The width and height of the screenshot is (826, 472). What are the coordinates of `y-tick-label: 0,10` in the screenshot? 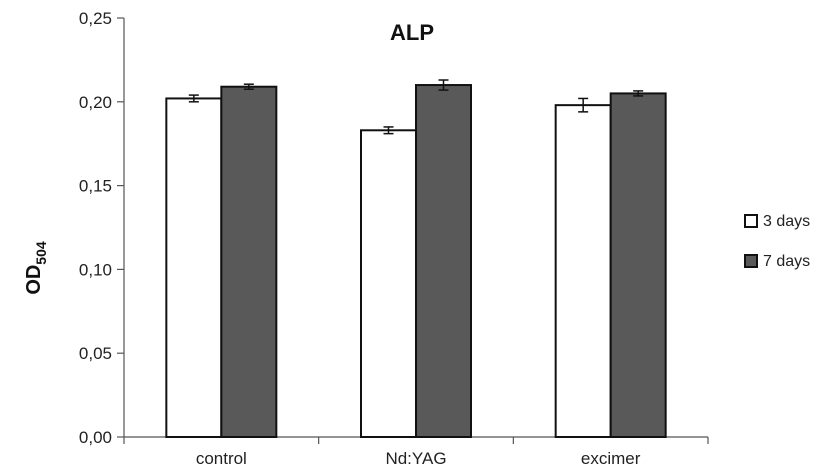 It's located at (95, 269).